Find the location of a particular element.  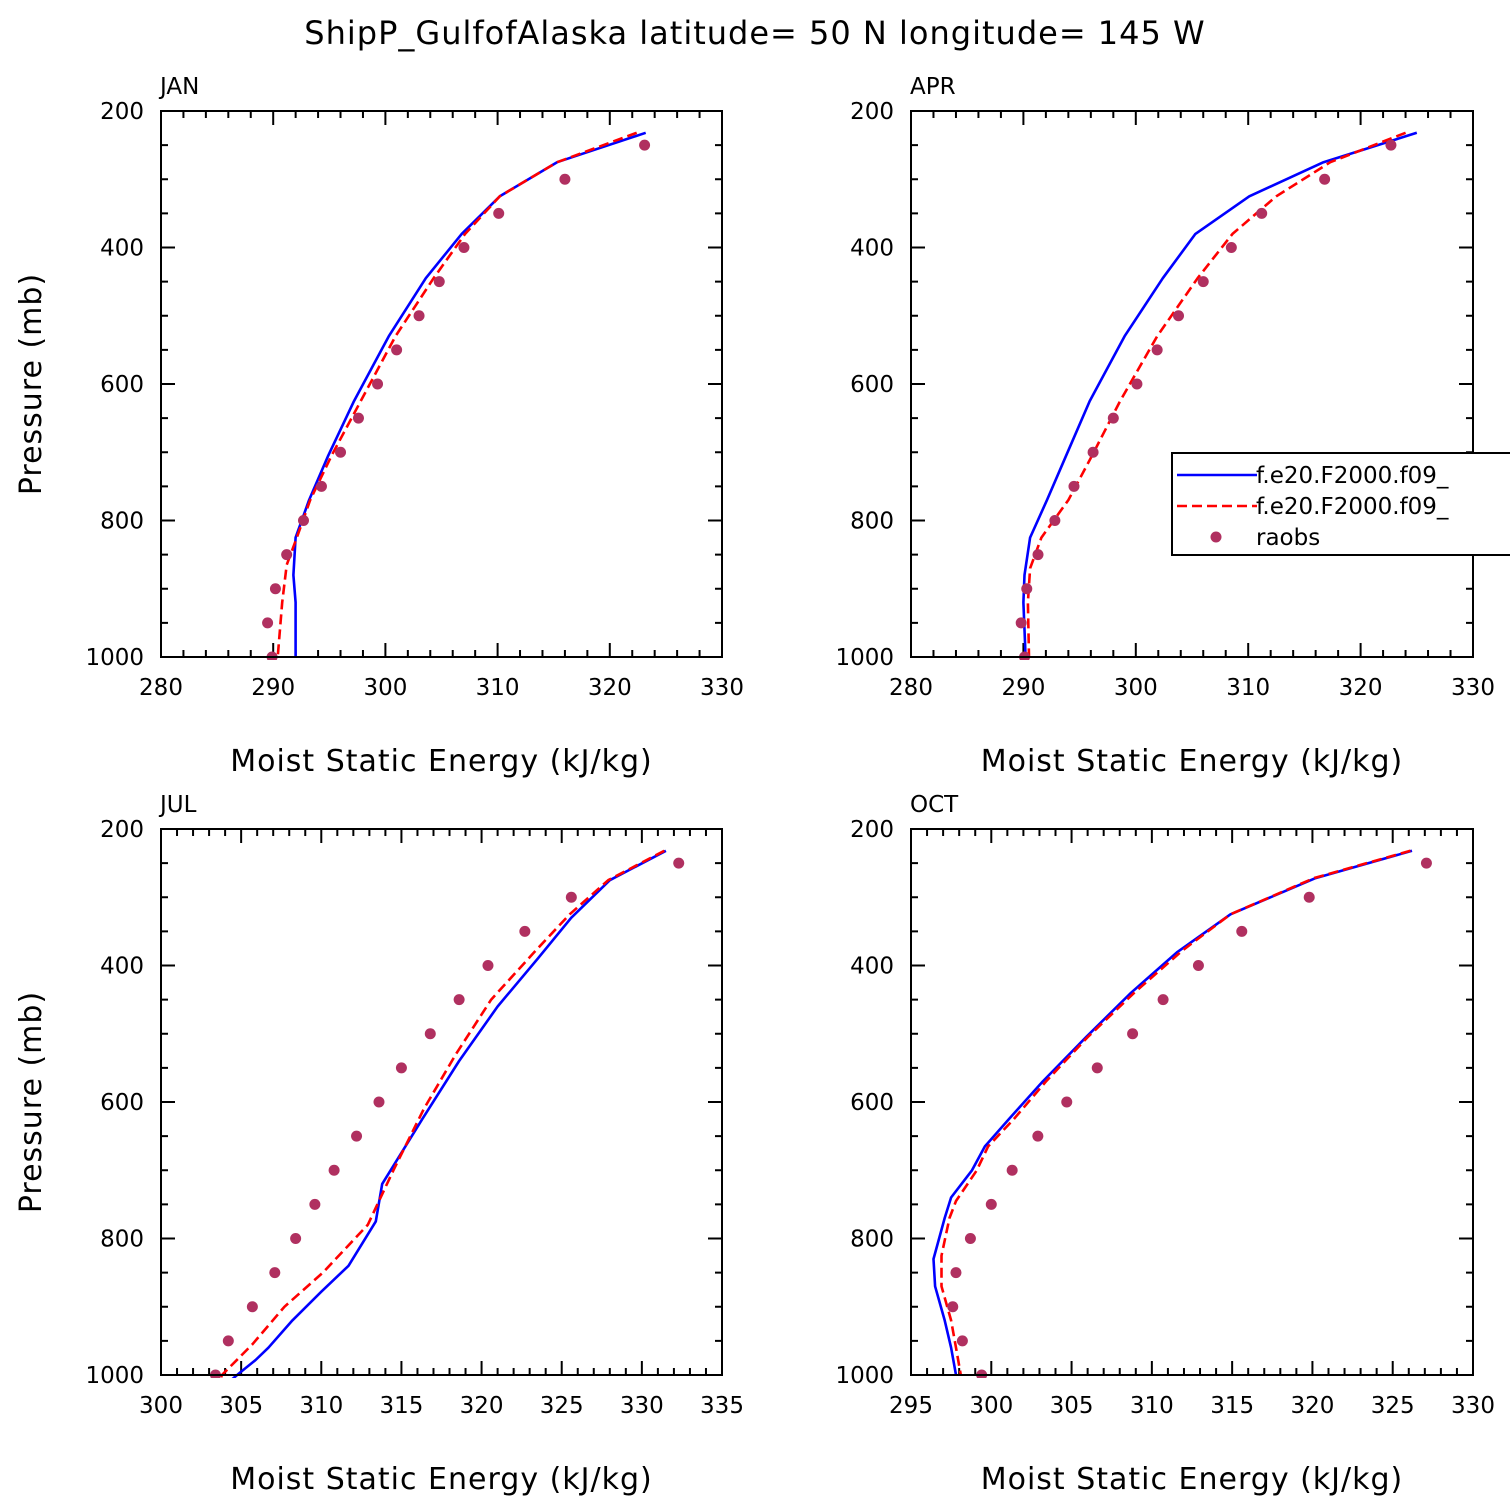

axis-ticks is located at coordinates (441, 384).